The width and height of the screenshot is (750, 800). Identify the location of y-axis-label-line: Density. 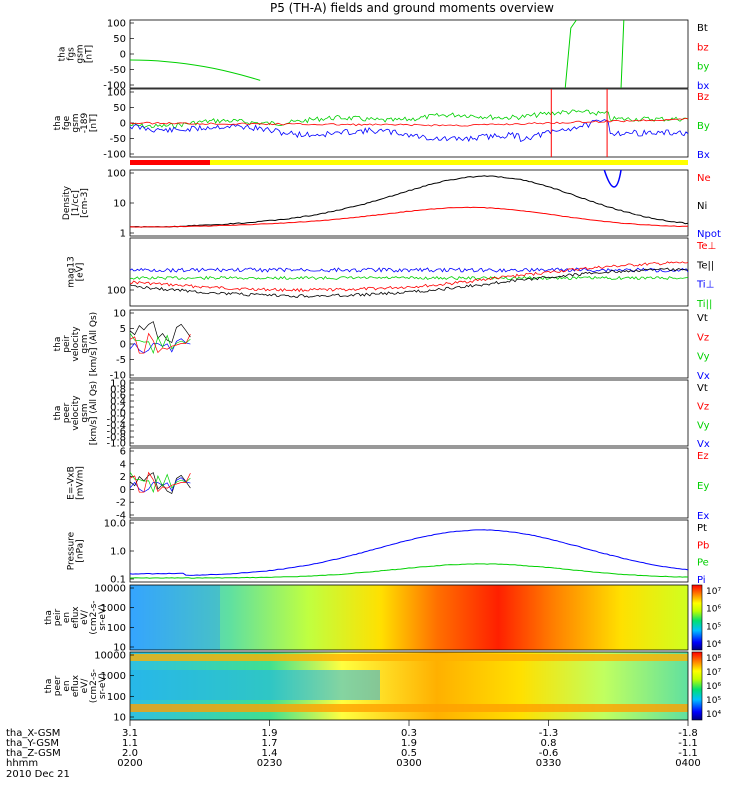
(67, 202).